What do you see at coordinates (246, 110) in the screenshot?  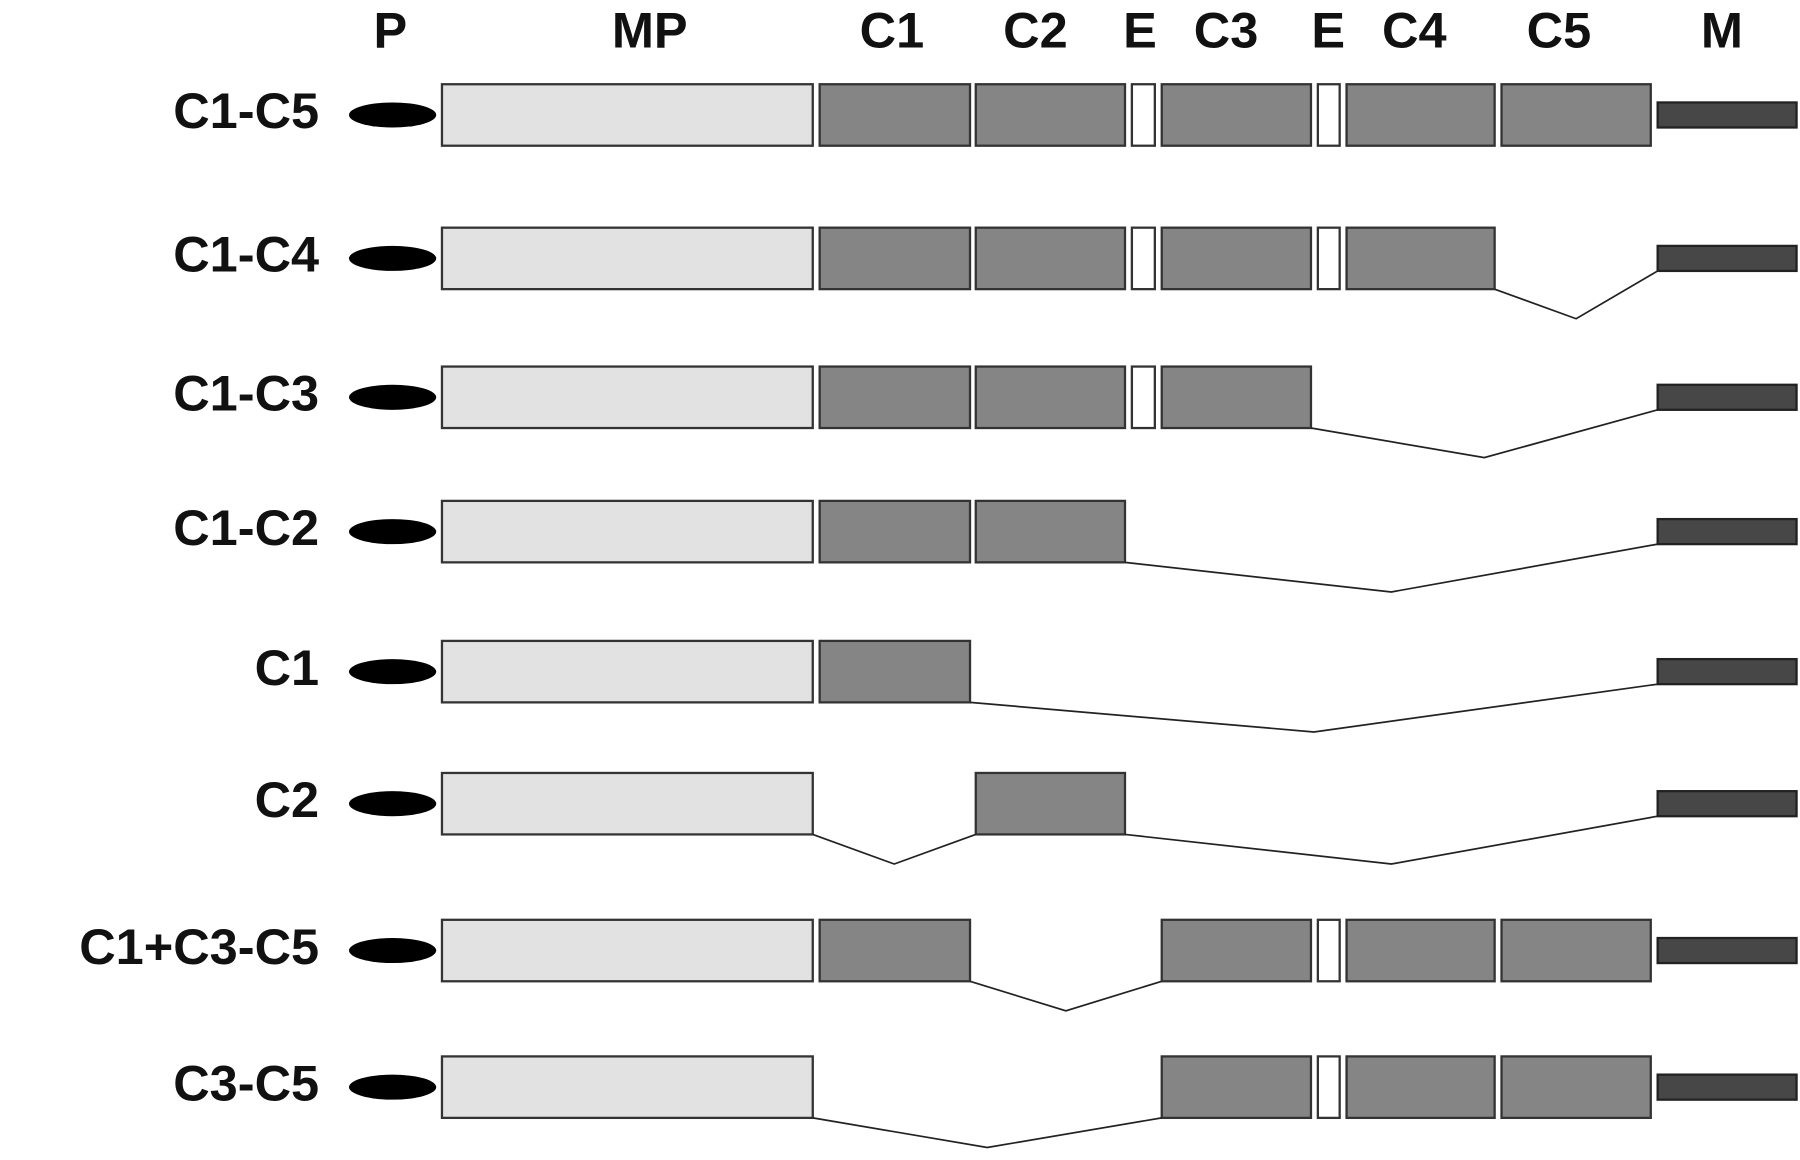 I see `row-label: C1-C5` at bounding box center [246, 110].